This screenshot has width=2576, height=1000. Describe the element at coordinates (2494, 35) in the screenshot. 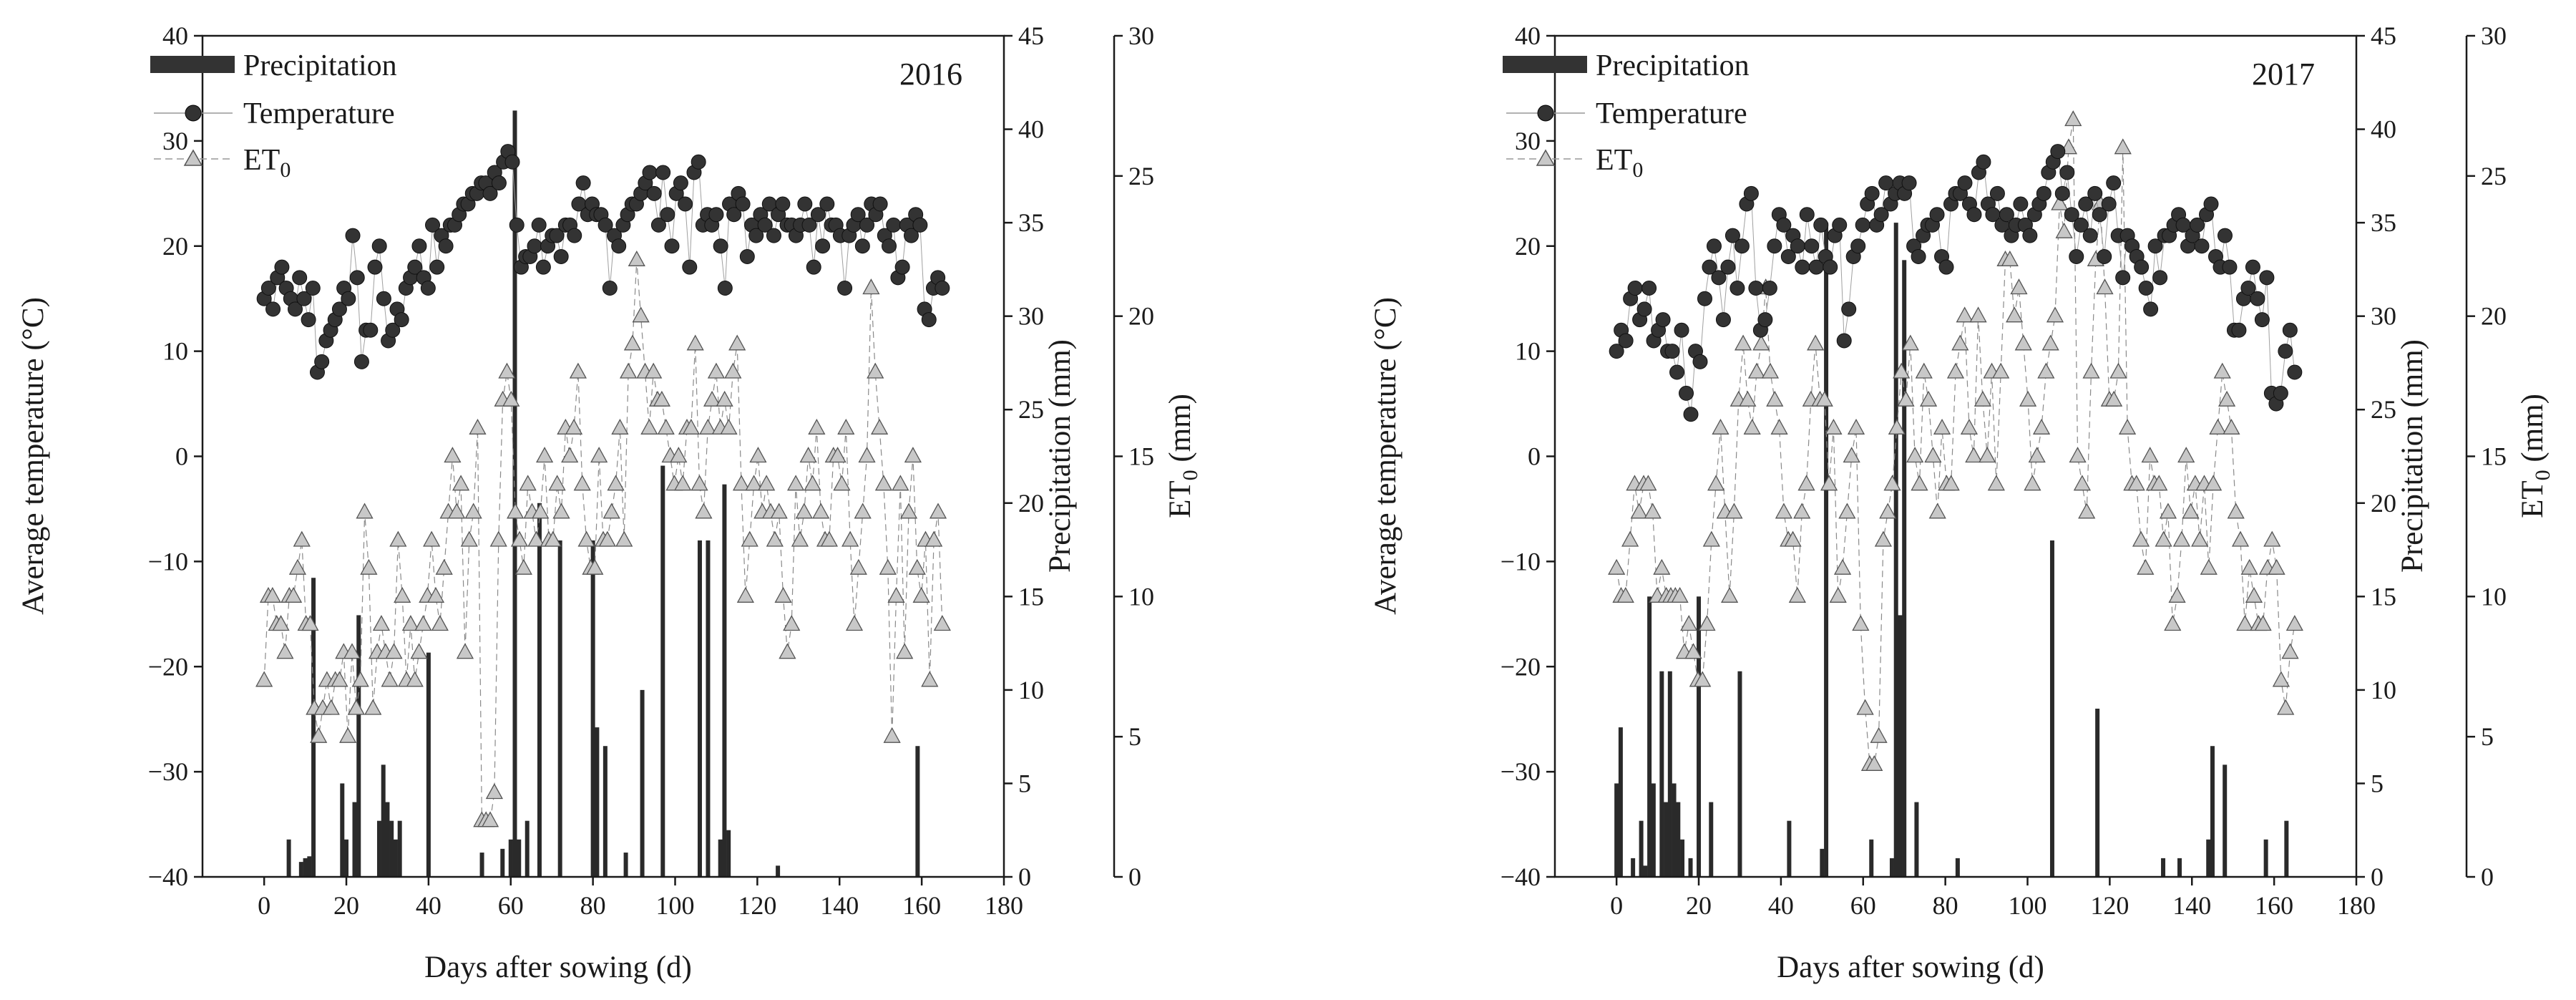

I see `et0-tick-label: 30` at that location.